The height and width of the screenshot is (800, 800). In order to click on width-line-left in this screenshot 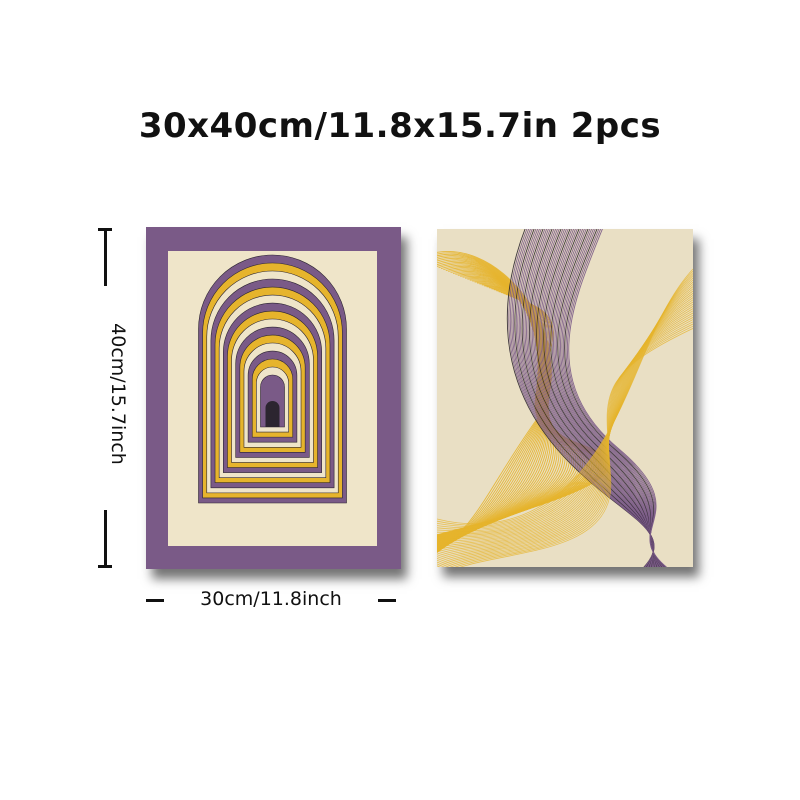, I will do `click(155, 600)`.